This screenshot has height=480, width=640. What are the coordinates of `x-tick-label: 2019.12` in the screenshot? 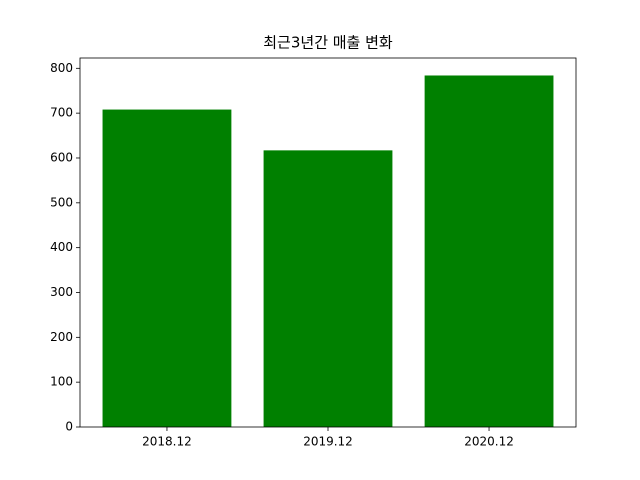 It's located at (328, 442).